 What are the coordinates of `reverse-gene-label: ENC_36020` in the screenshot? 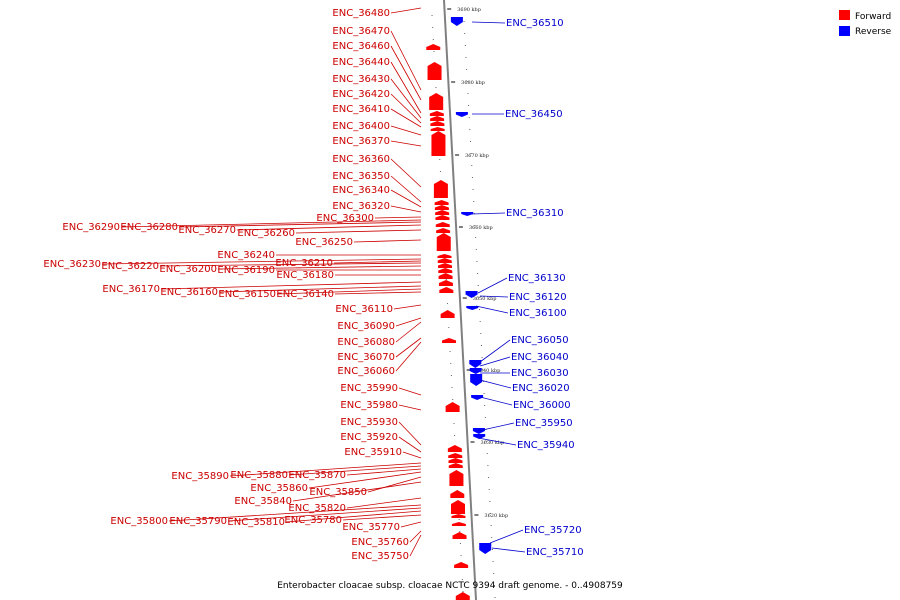 It's located at (541, 388).